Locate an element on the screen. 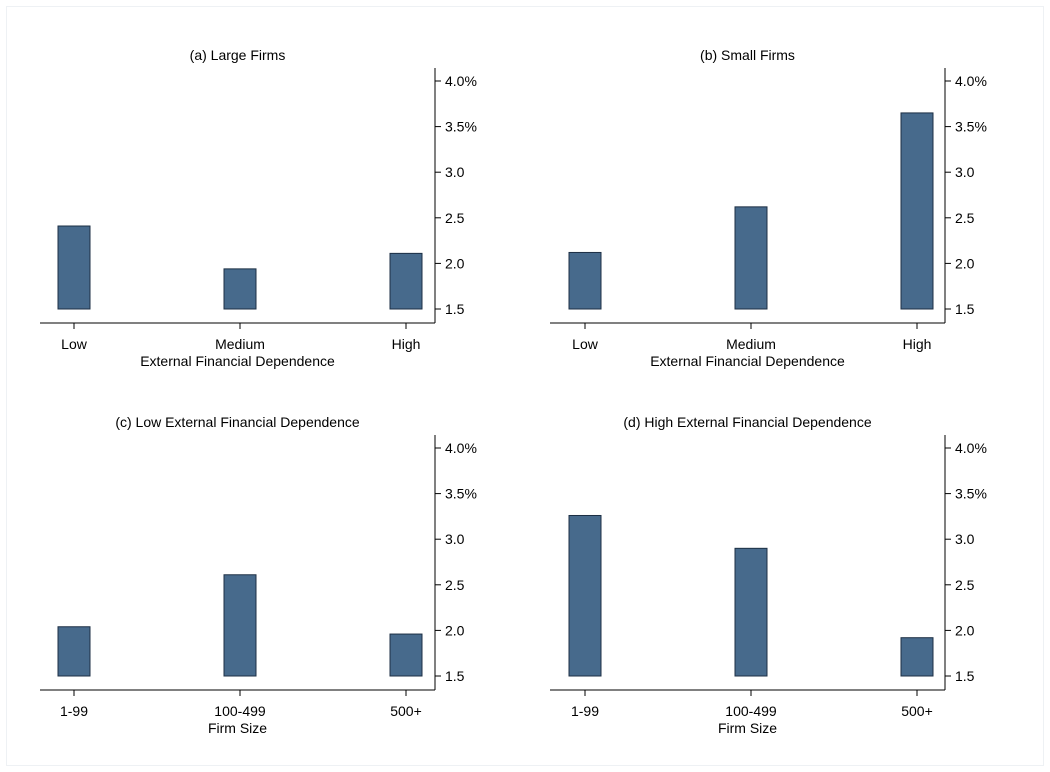 The image size is (1050, 772). panel-title: (c) Low External Financial Dependence is located at coordinates (237, 422).